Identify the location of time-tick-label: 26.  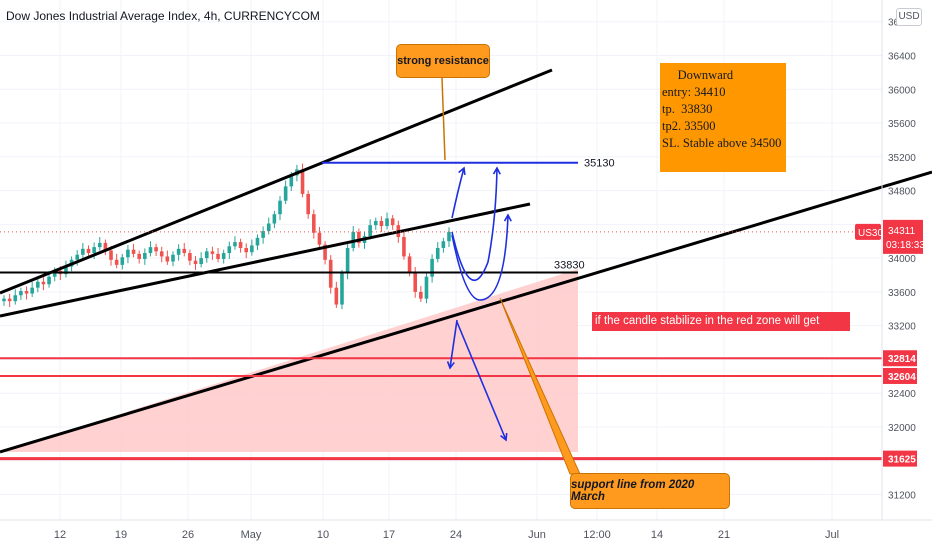
(188, 535).